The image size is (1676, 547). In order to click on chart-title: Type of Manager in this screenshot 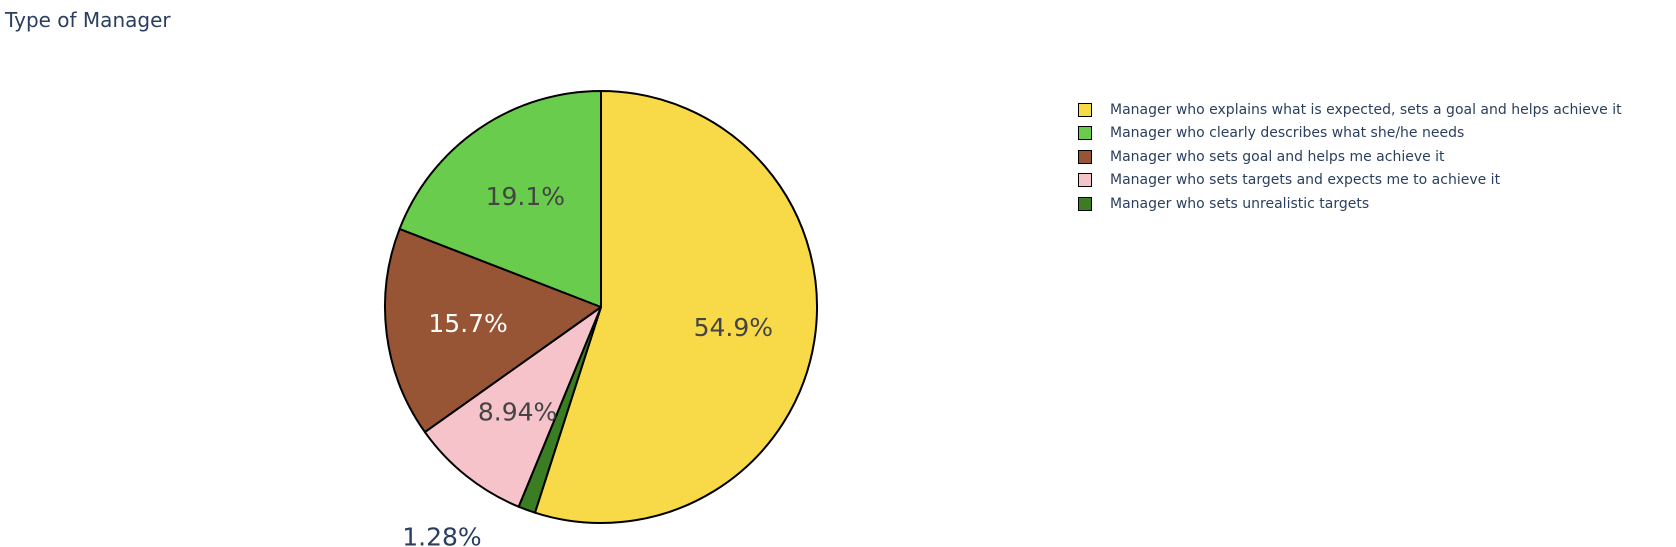, I will do `click(88, 20)`.